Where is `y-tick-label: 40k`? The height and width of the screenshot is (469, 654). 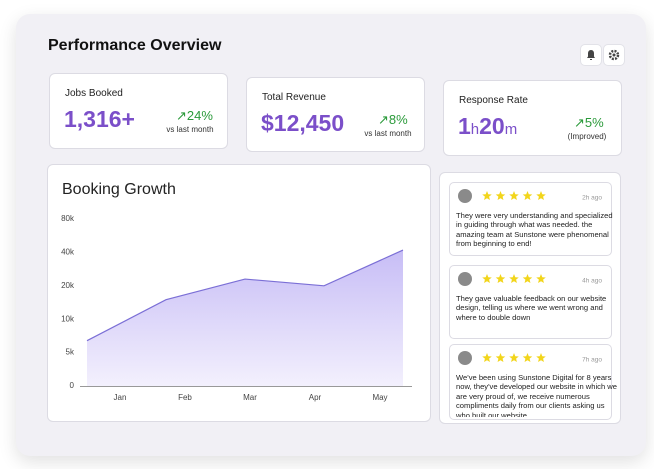
y-tick-label: 40k is located at coordinates (68, 252).